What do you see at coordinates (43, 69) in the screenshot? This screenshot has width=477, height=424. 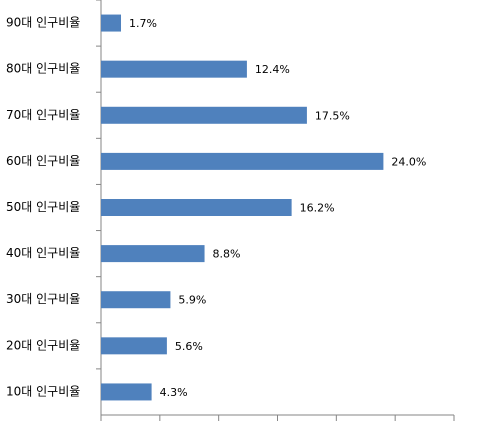 I see `y-tick-label: 80대 인구비율` at bounding box center [43, 69].